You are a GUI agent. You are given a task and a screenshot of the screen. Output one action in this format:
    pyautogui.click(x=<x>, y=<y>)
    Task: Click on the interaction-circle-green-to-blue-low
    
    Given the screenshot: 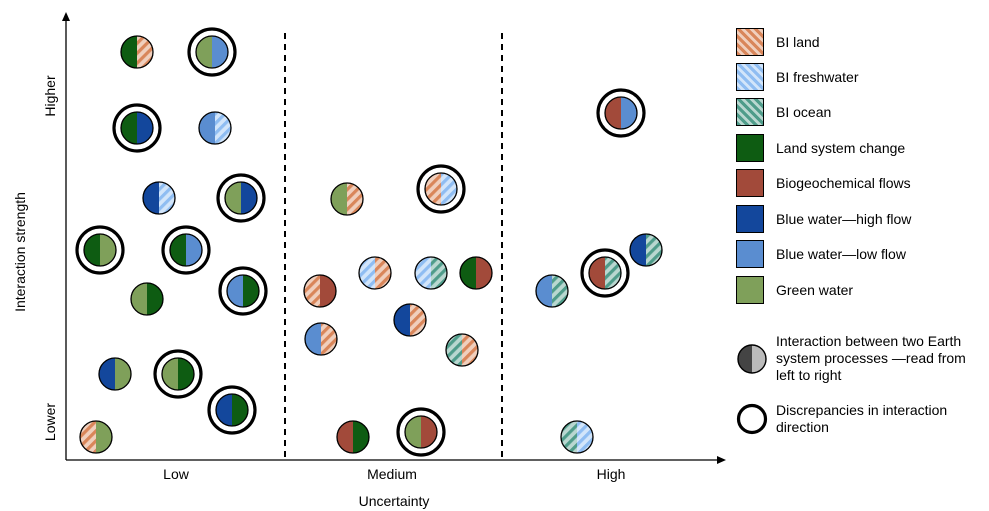 What is the action you would take?
    pyautogui.click(x=212, y=52)
    